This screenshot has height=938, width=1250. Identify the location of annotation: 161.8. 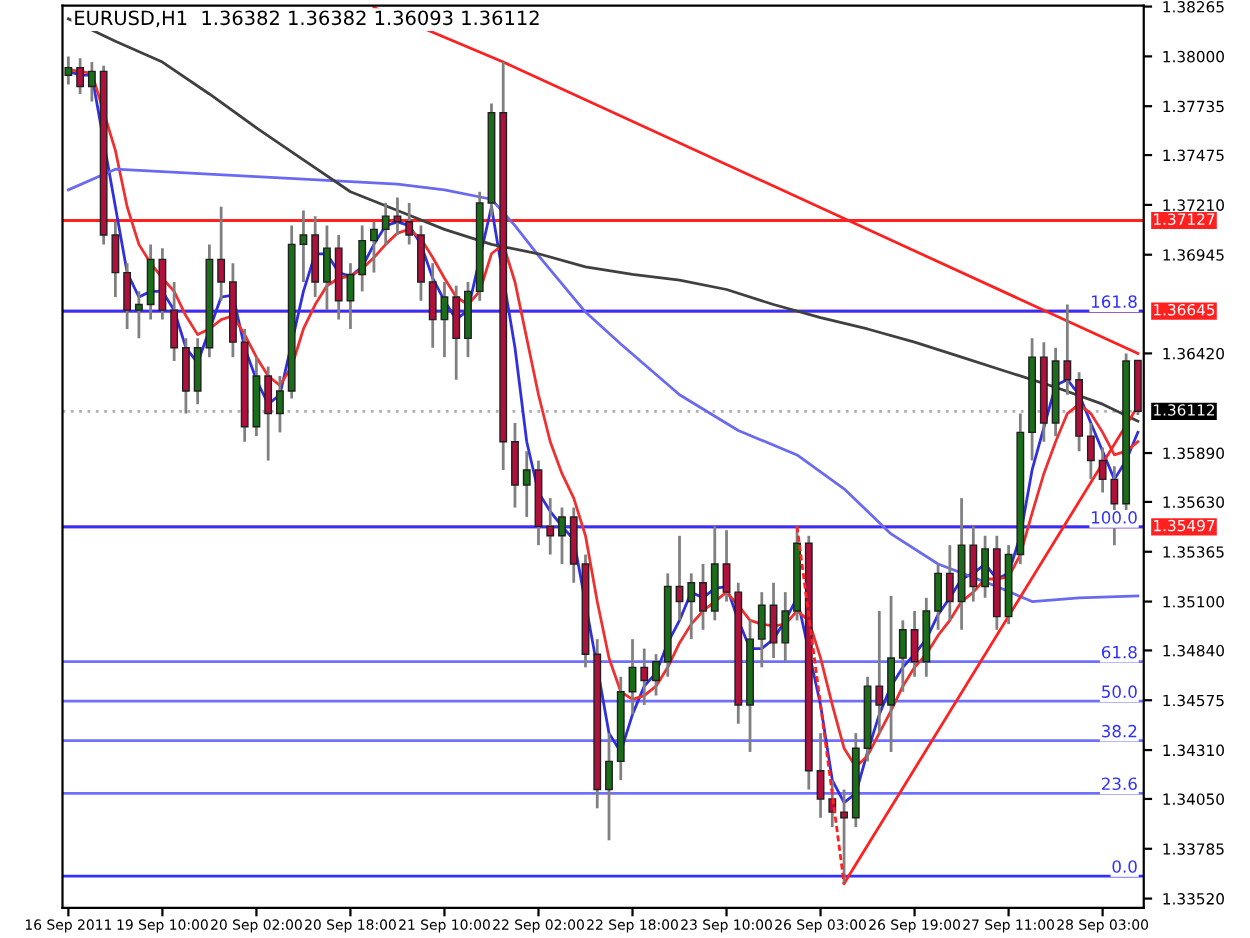
(1114, 301).